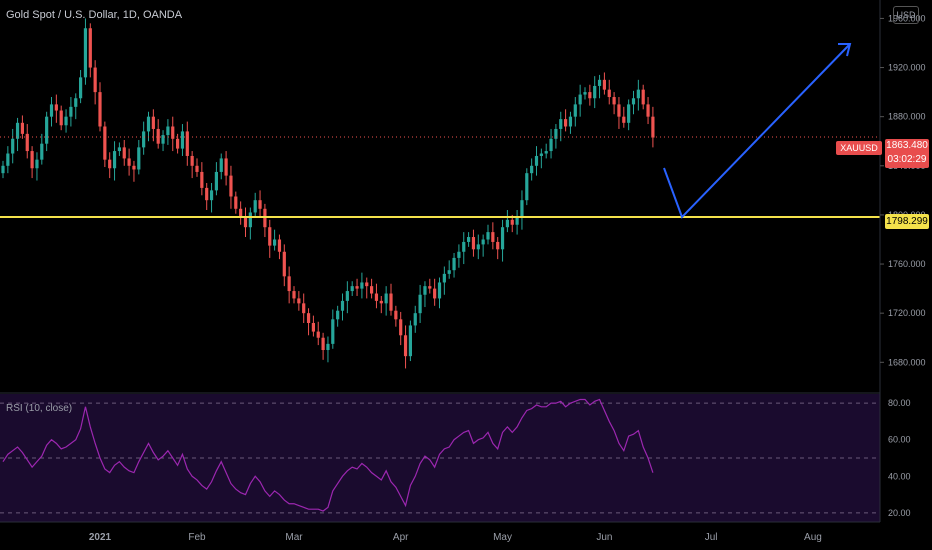  Describe the element at coordinates (907, 159) in the screenshot. I see `bar-countdown: 03:02:29` at that location.